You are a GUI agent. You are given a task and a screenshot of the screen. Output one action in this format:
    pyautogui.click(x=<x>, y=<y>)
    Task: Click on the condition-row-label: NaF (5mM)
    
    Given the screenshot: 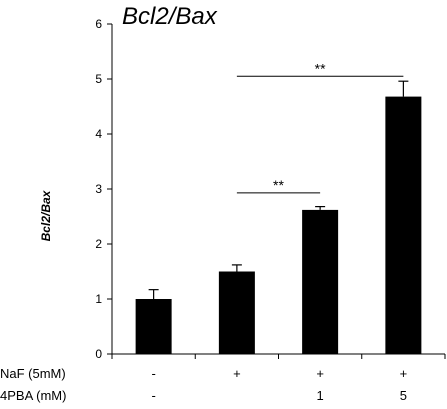 What is the action you would take?
    pyautogui.click(x=33, y=373)
    